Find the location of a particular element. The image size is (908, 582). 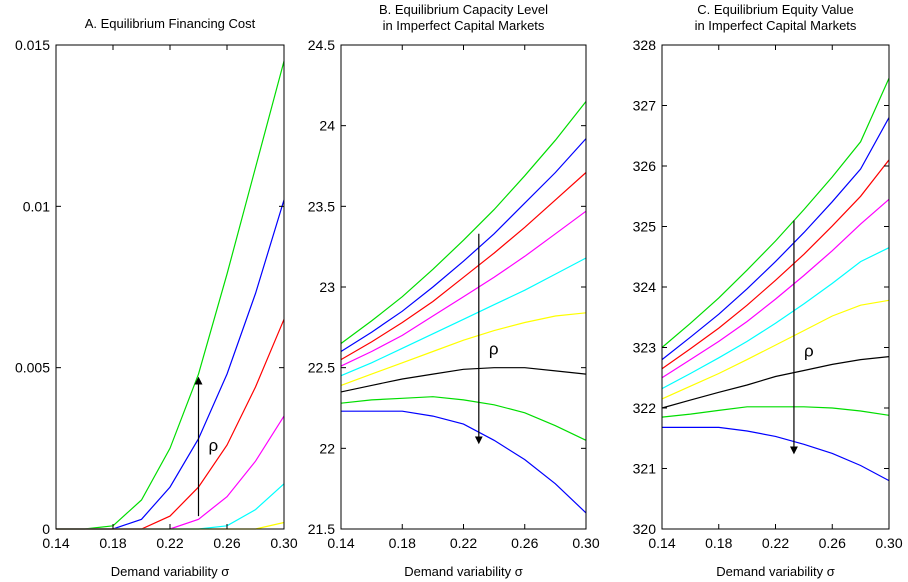

y-tick-label: 320 is located at coordinates (645, 529).